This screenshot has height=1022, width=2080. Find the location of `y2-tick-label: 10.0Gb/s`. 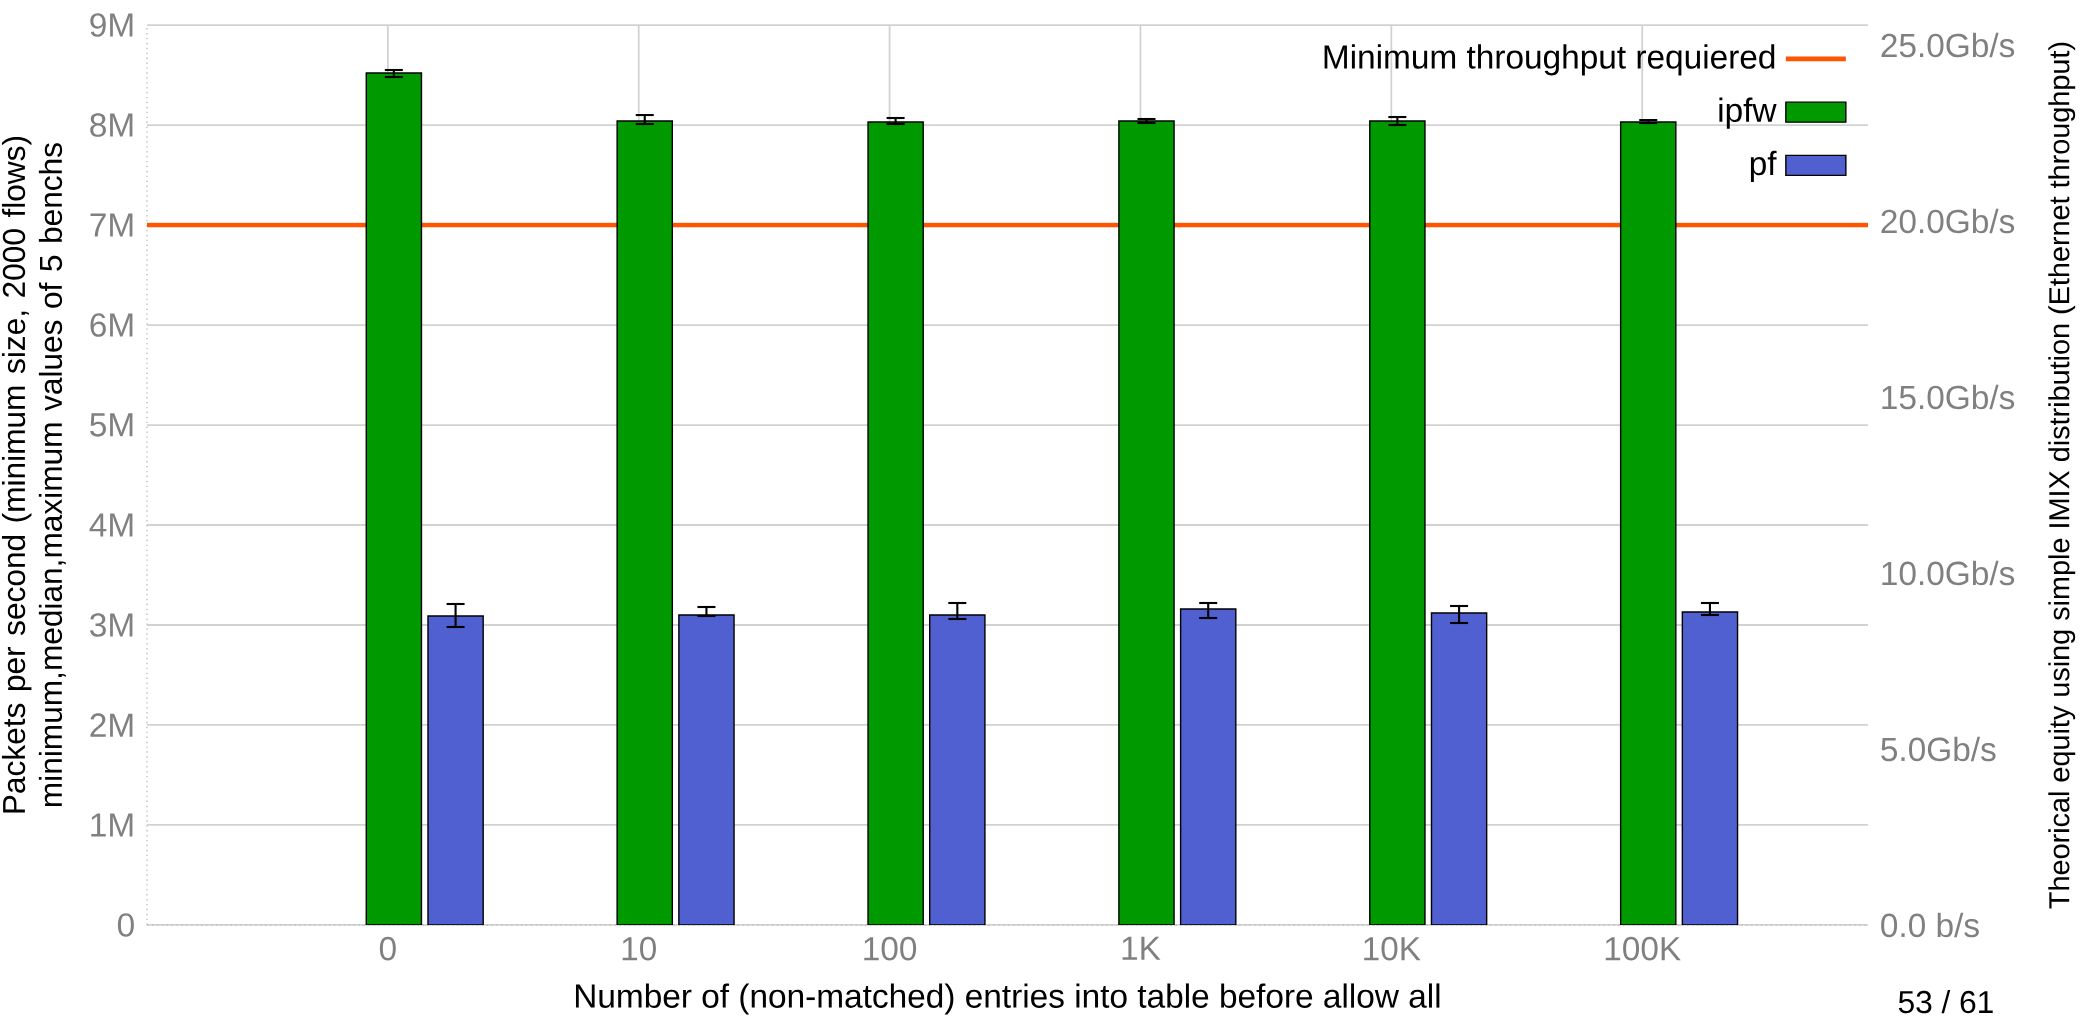

y2-tick-label: 10.0Gb/s is located at coordinates (1948, 573).